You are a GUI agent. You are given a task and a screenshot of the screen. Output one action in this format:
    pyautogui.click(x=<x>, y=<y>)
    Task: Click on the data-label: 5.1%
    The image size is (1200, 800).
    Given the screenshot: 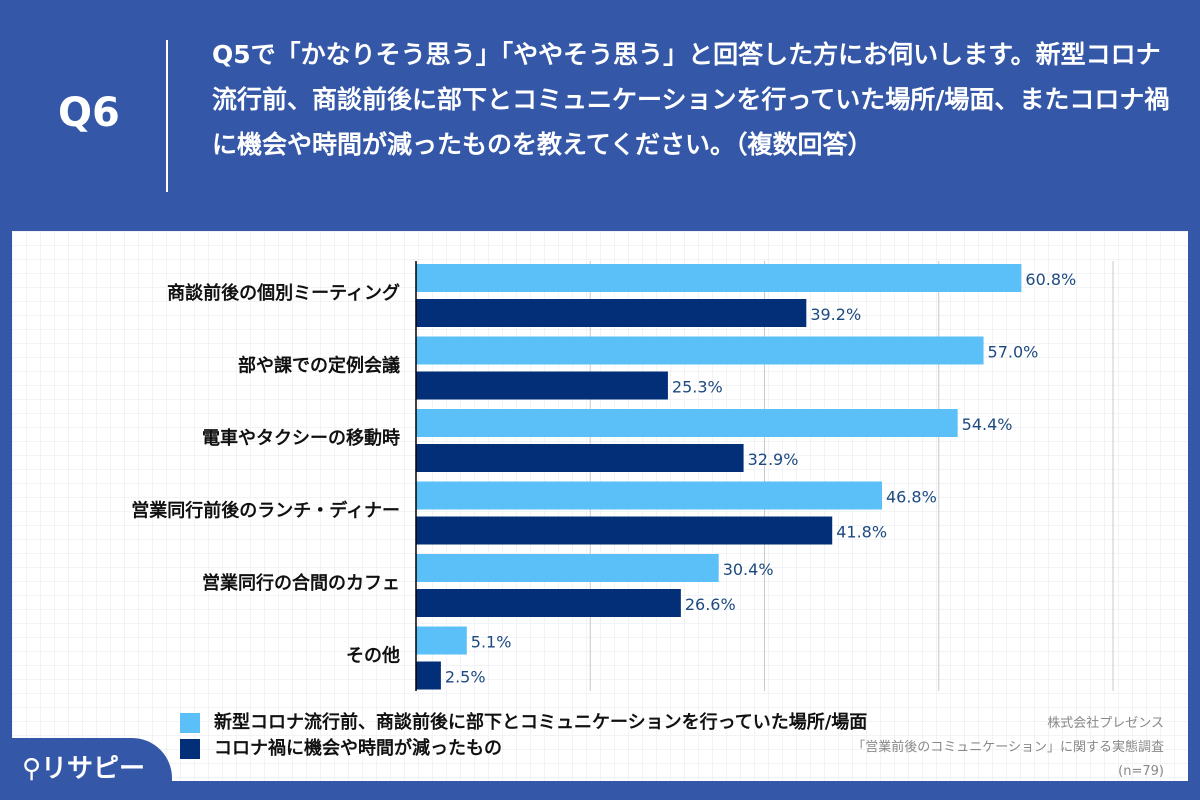 What is the action you would take?
    pyautogui.click(x=491, y=642)
    